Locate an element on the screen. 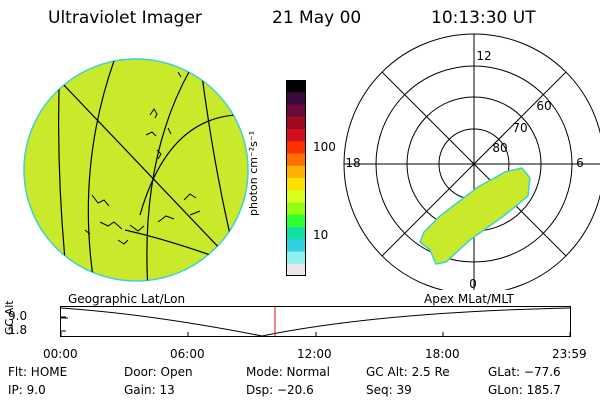 Image resolution: width=600 pixels, height=400 pixels. colorbar-tick-10: 10 is located at coordinates (321, 235).